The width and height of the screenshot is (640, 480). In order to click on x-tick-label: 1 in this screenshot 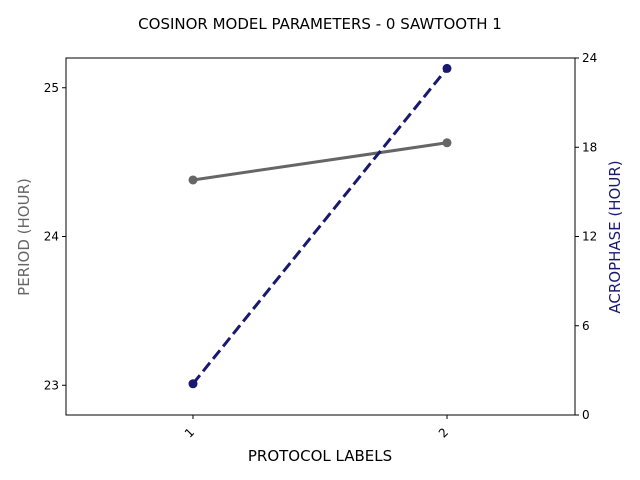, I will do `click(189, 432)`.